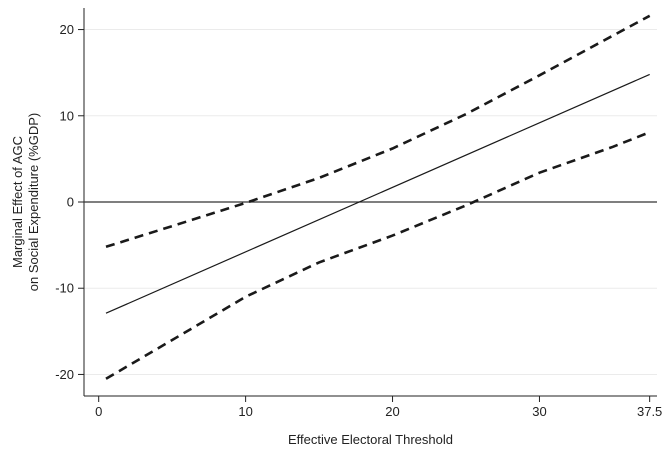  I want to click on y-tick-label: 10, so click(67, 115).